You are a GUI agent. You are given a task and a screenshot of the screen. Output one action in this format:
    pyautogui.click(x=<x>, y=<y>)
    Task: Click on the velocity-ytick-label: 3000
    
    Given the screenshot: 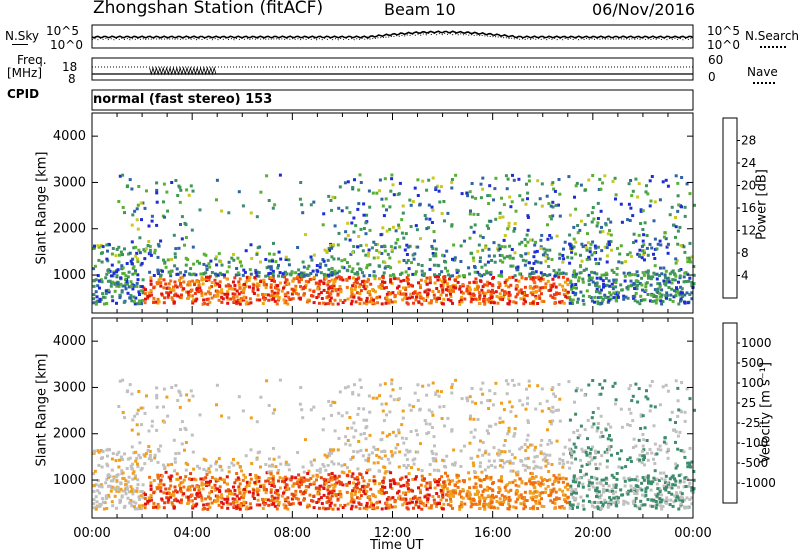 What is the action you would take?
    pyautogui.click(x=69, y=387)
    